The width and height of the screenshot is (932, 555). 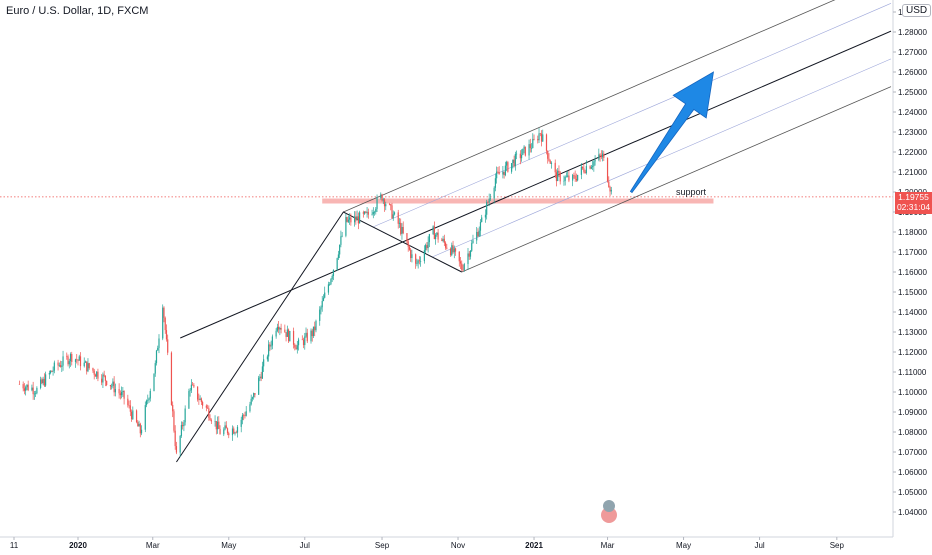 I want to click on time-tick-label: Jul, so click(x=305, y=545).